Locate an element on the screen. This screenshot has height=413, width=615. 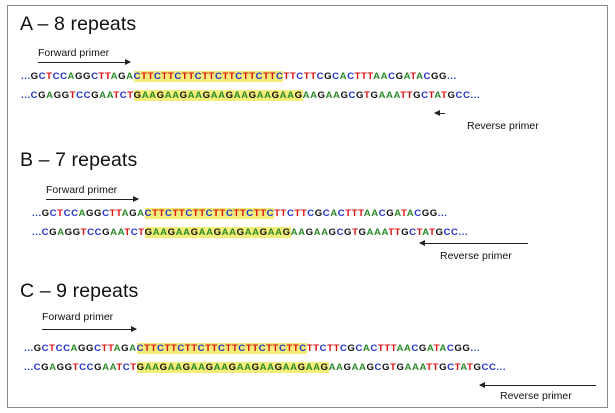
panel-title: A – 8 repeats is located at coordinates (78, 24).